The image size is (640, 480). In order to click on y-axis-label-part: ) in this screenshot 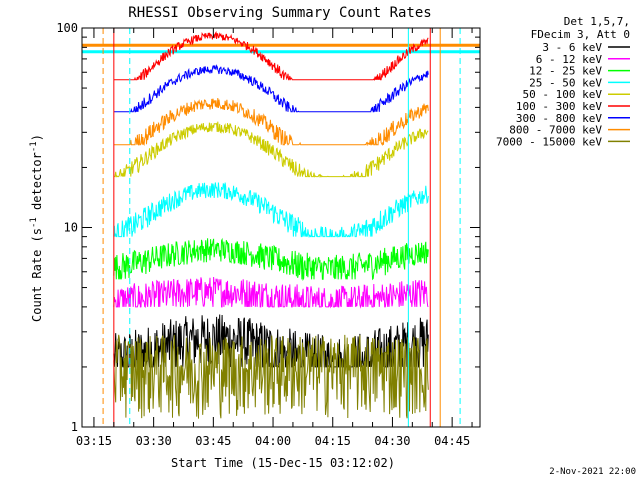, I will do `click(37, 137)`.